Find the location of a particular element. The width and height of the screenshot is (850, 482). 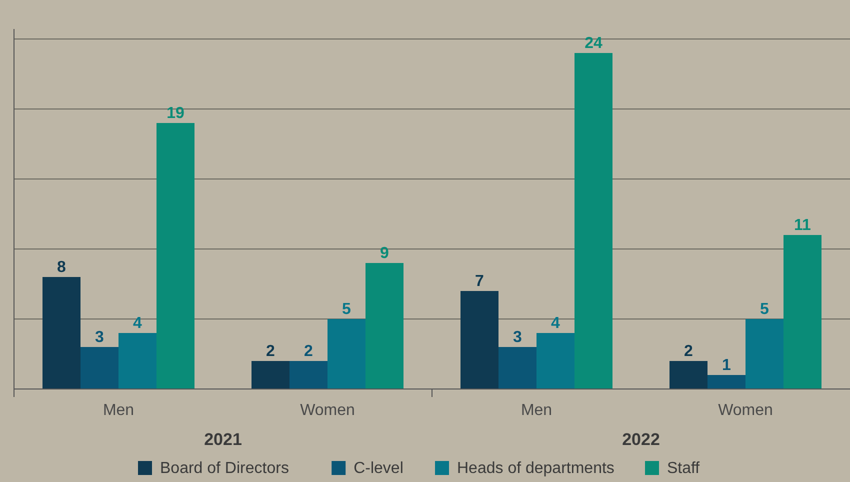

data-label: 19 is located at coordinates (175, 113).